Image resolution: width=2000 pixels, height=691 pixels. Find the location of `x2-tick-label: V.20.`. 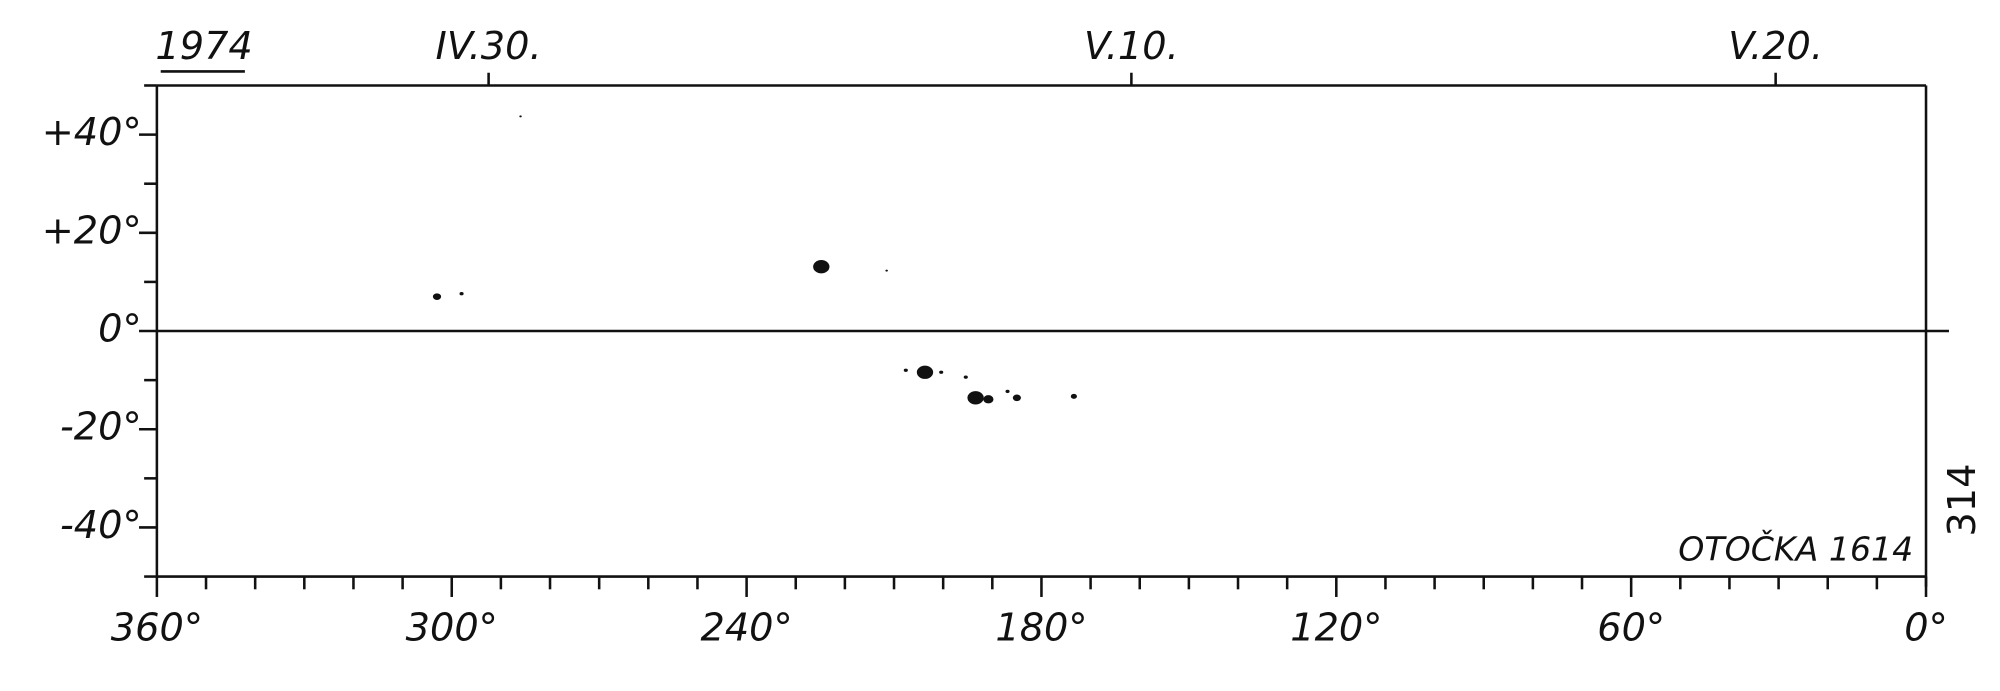

x2-tick-label: V.20. is located at coordinates (1775, 46).